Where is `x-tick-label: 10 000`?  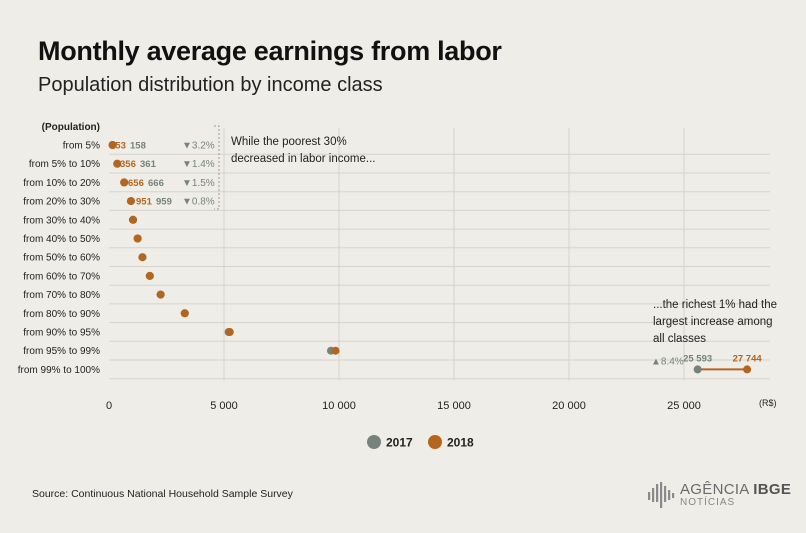 x-tick-label: 10 000 is located at coordinates (339, 406).